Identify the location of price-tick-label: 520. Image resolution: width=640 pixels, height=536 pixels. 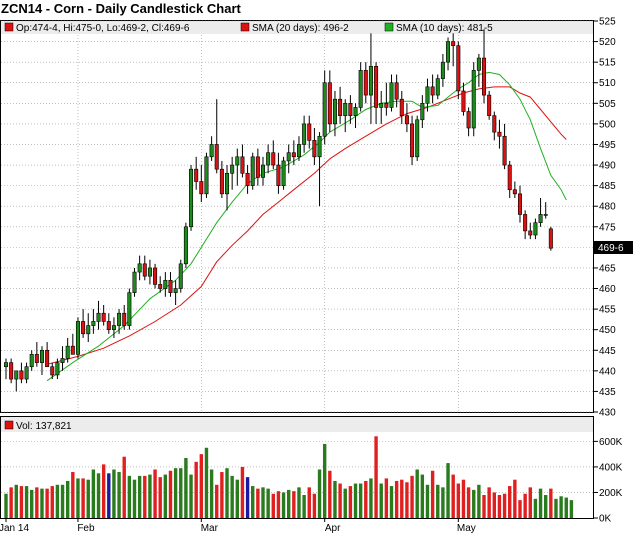
(607, 42).